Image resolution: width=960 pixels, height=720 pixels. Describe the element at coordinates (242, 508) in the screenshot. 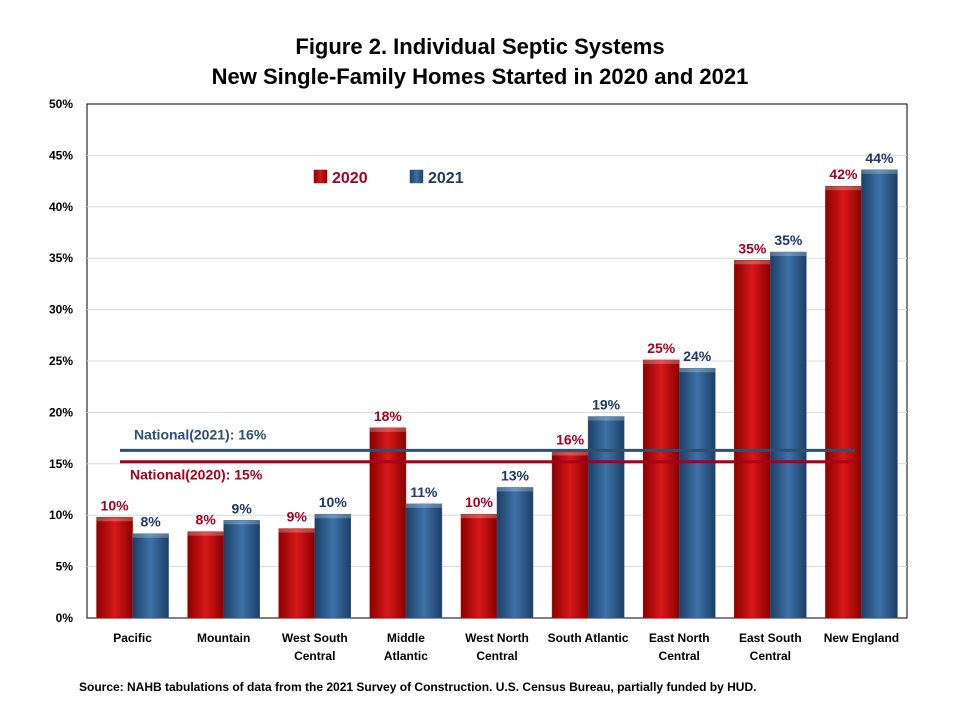

I see `data-label-2021-1: 9%` at that location.